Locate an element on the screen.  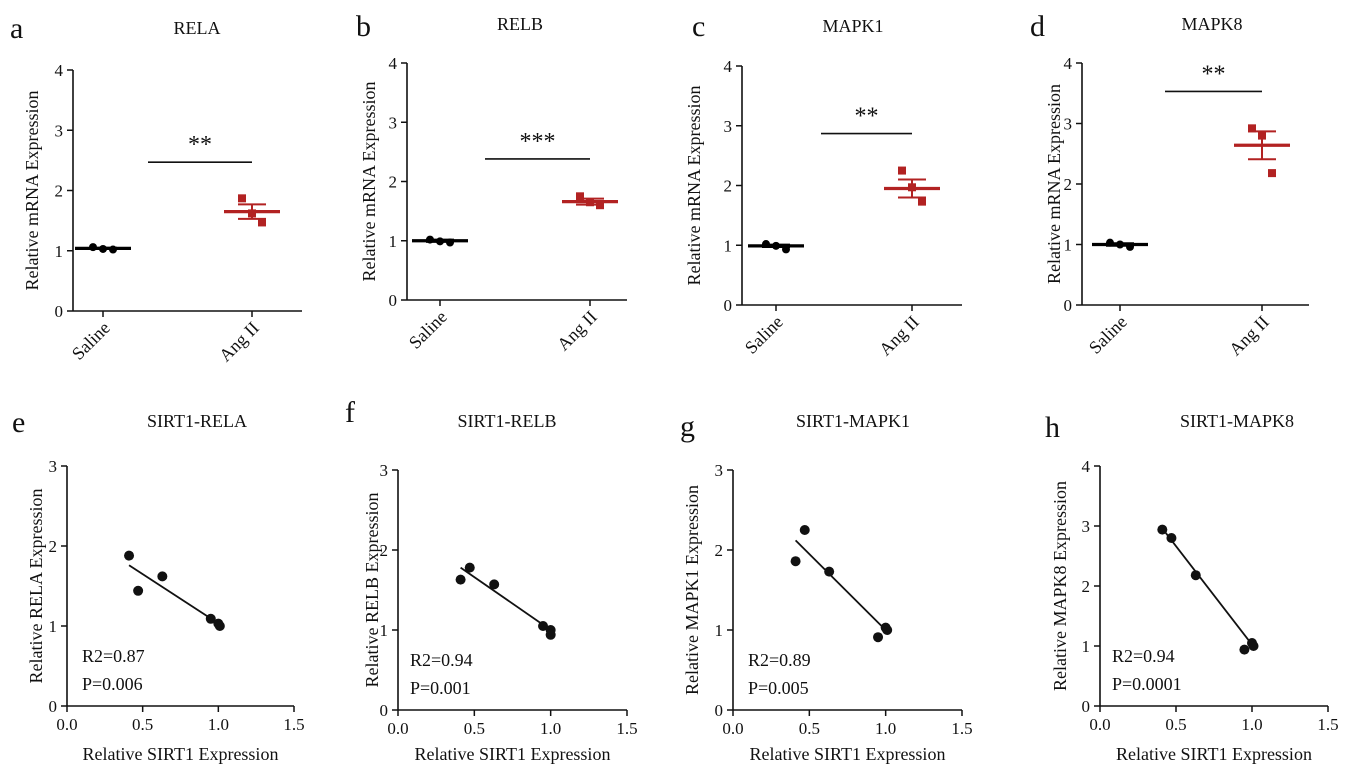
chart-title: RELA is located at coordinates (197, 28).